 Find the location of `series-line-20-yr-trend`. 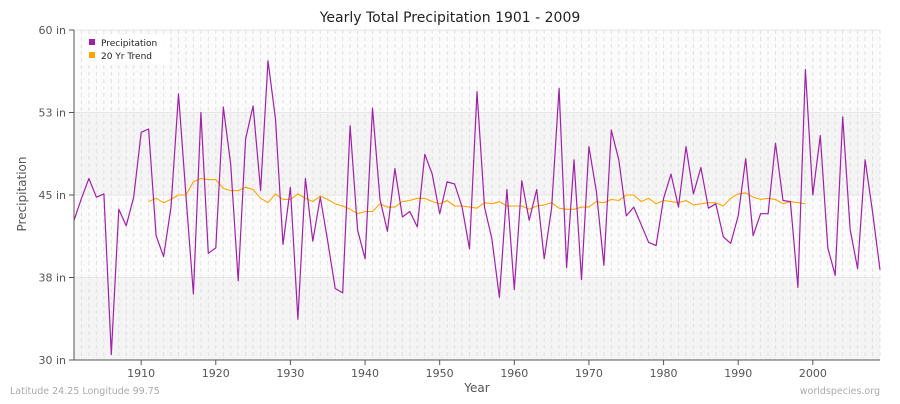

series-line-20-yr-trend is located at coordinates (477, 196).